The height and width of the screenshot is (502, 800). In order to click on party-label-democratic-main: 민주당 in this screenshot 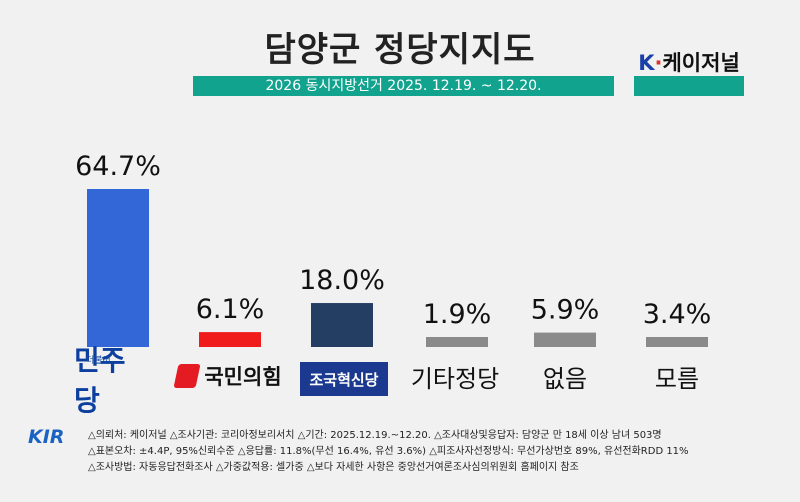, I will do `click(100, 380)`.